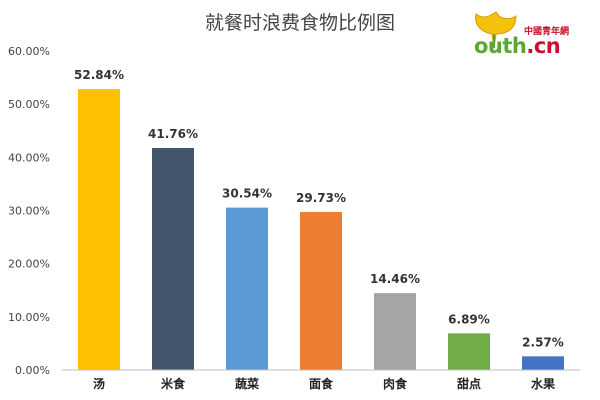 The width and height of the screenshot is (600, 400). What do you see at coordinates (395, 279) in the screenshot?
I see `data-label: 14.46%` at bounding box center [395, 279].